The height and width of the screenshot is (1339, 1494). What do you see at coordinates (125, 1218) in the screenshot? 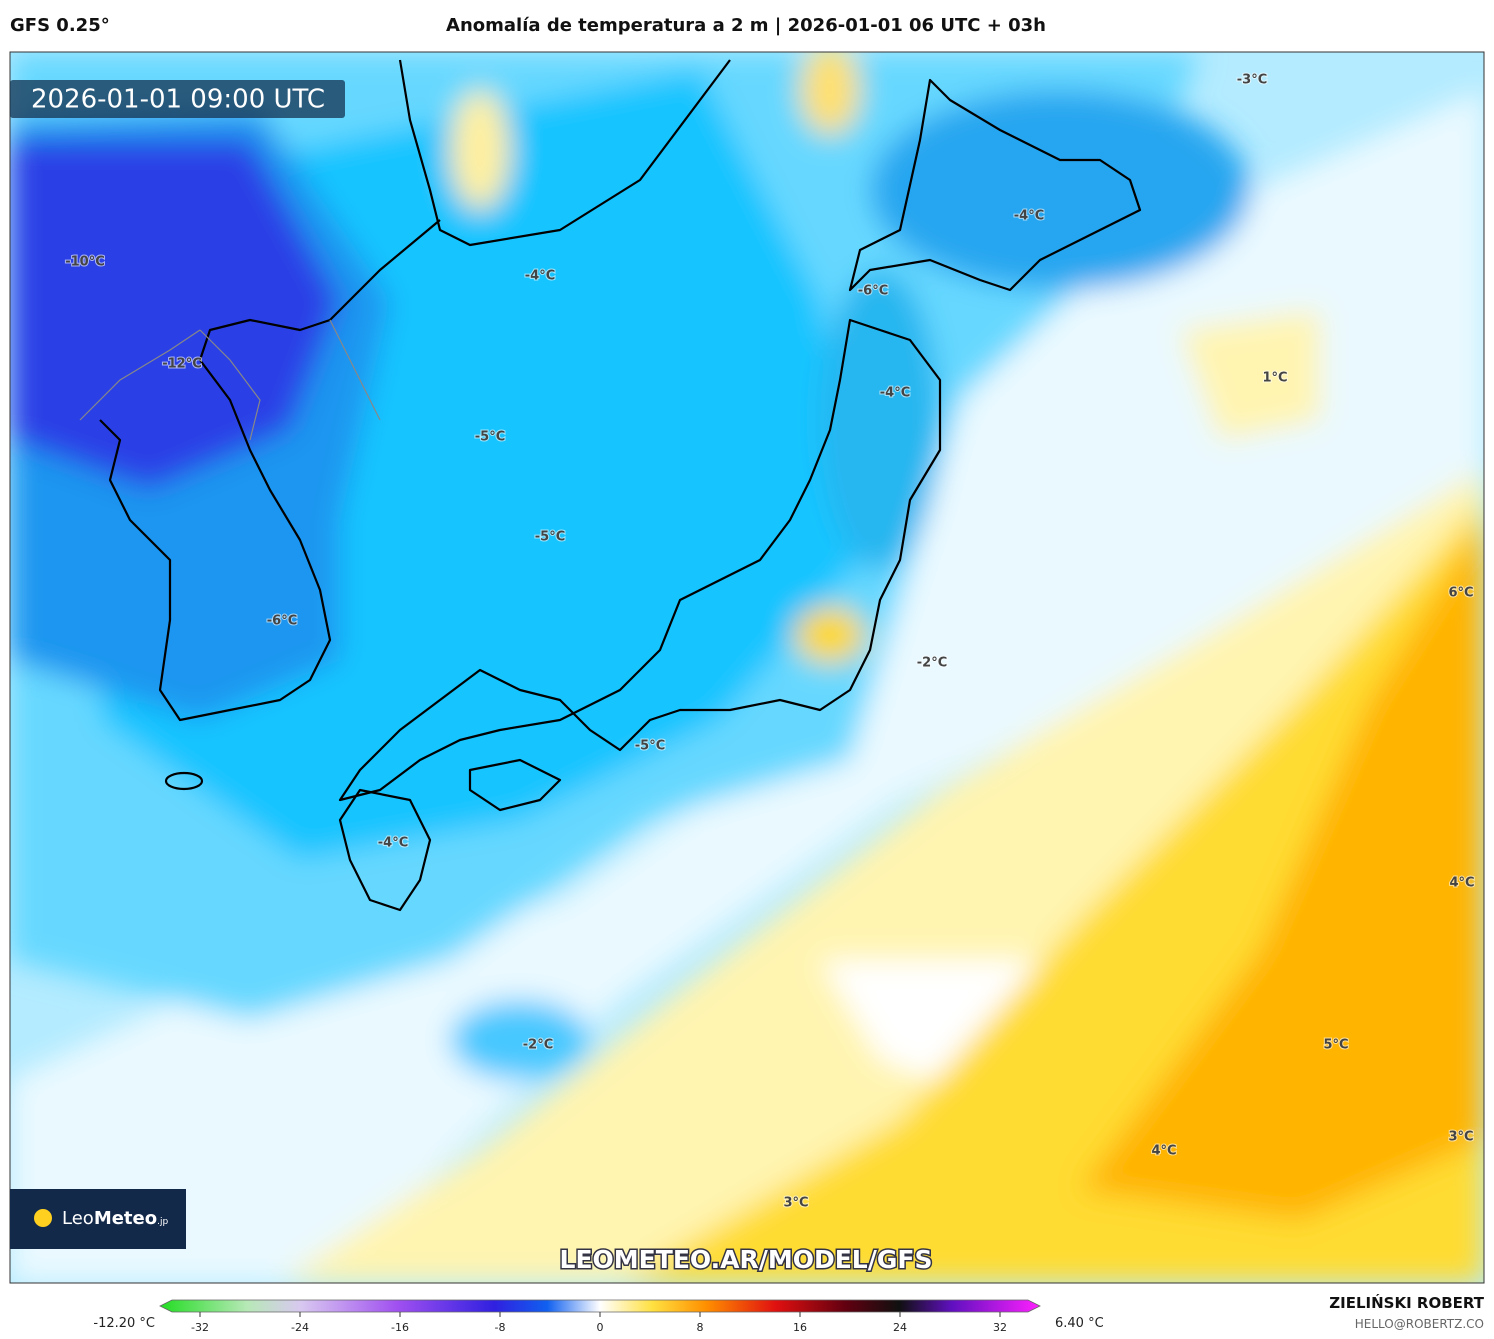
I see `logo-meteo: Meteo` at bounding box center [125, 1218].